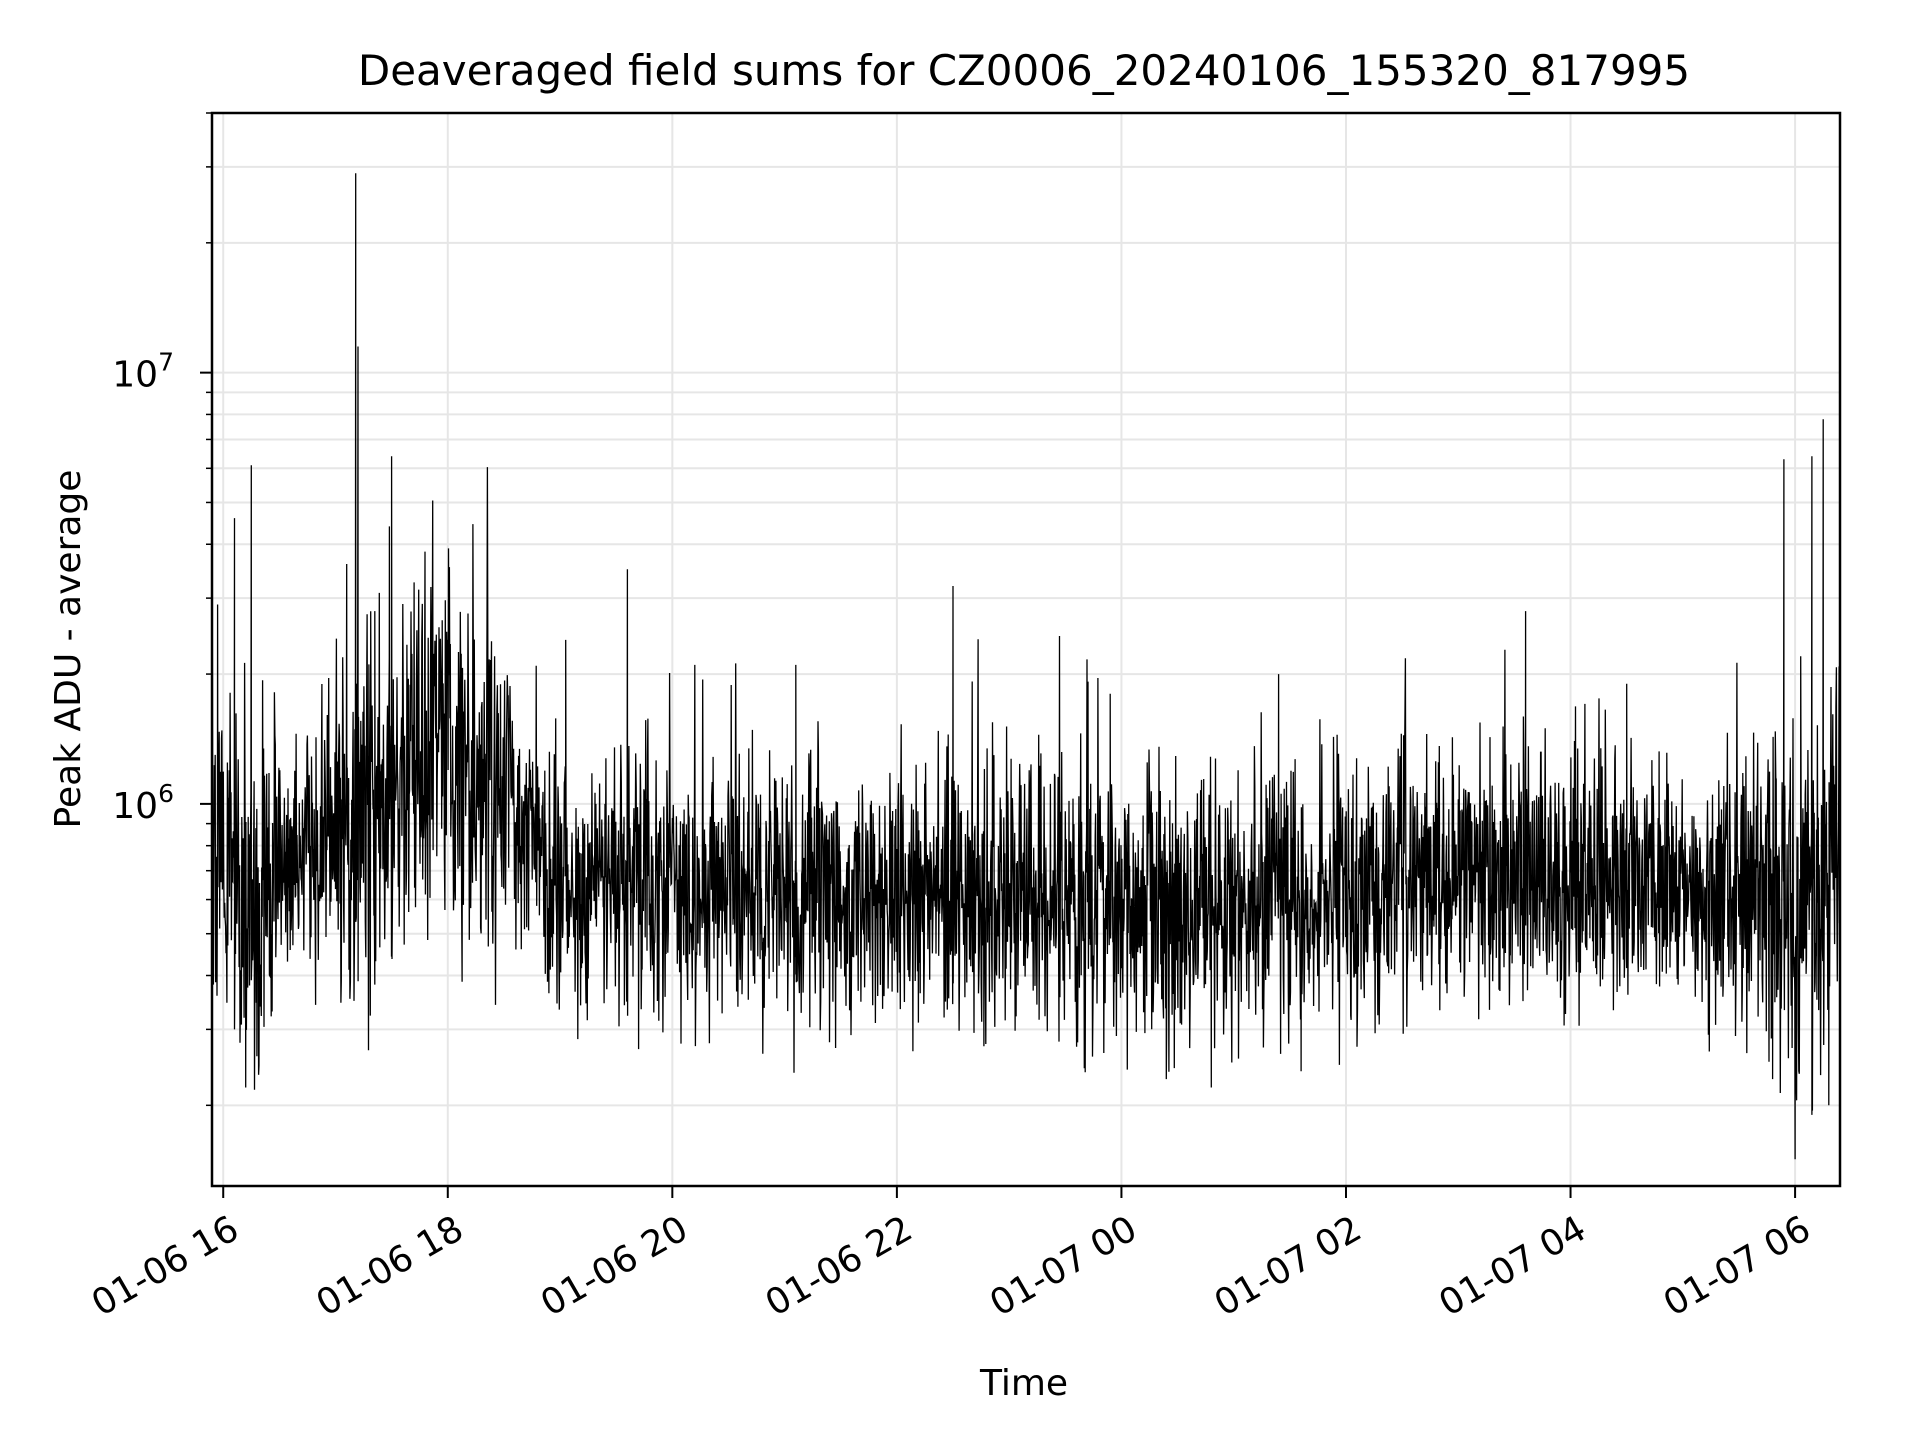 Image resolution: width=1920 pixels, height=1445 pixels. I want to click on x-axis-label: Time, so click(1023, 1383).